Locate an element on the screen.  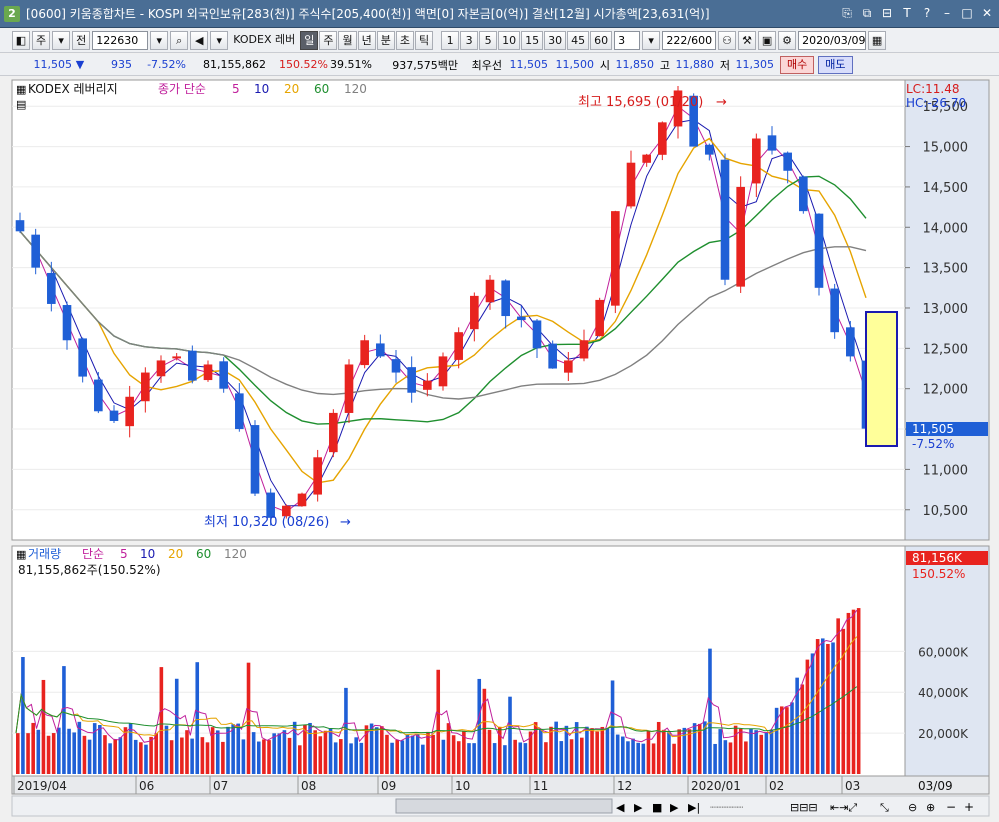
sound-dropdown-icon: ▾ is located at coordinates (219, 40).